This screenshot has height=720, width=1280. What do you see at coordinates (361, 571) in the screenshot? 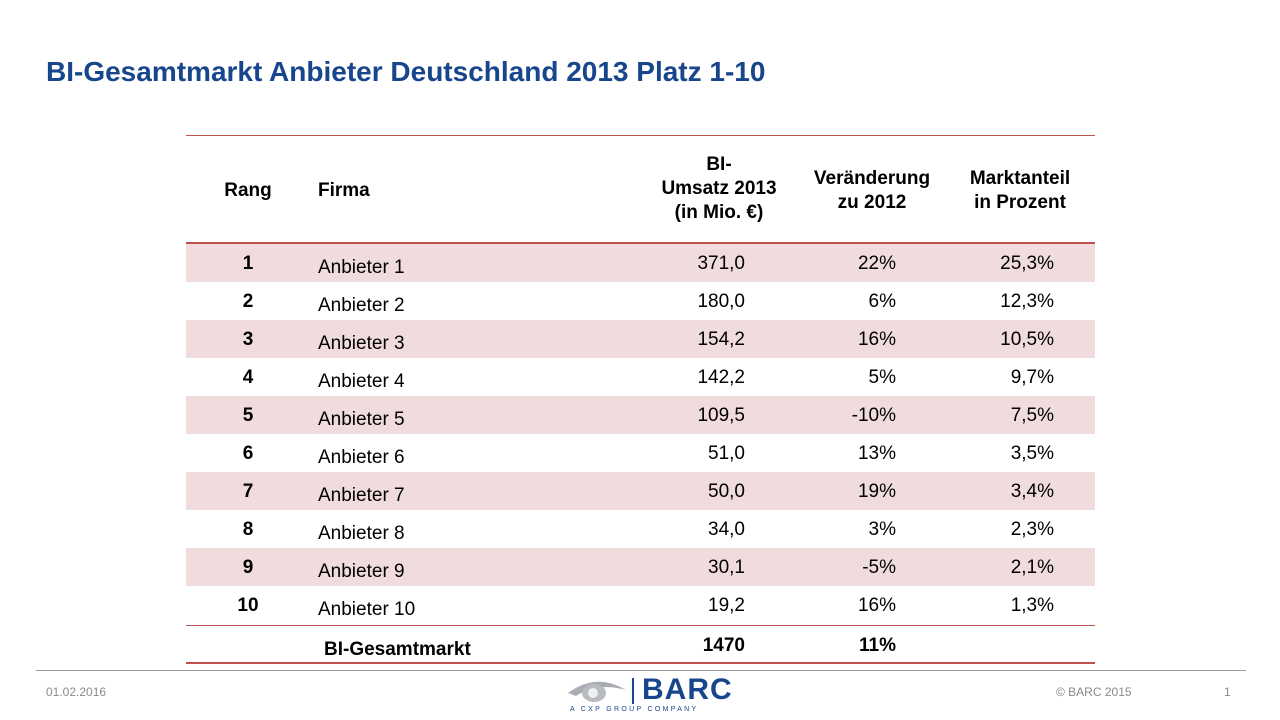
I see `firm-cell: Anbieter 9` at bounding box center [361, 571].